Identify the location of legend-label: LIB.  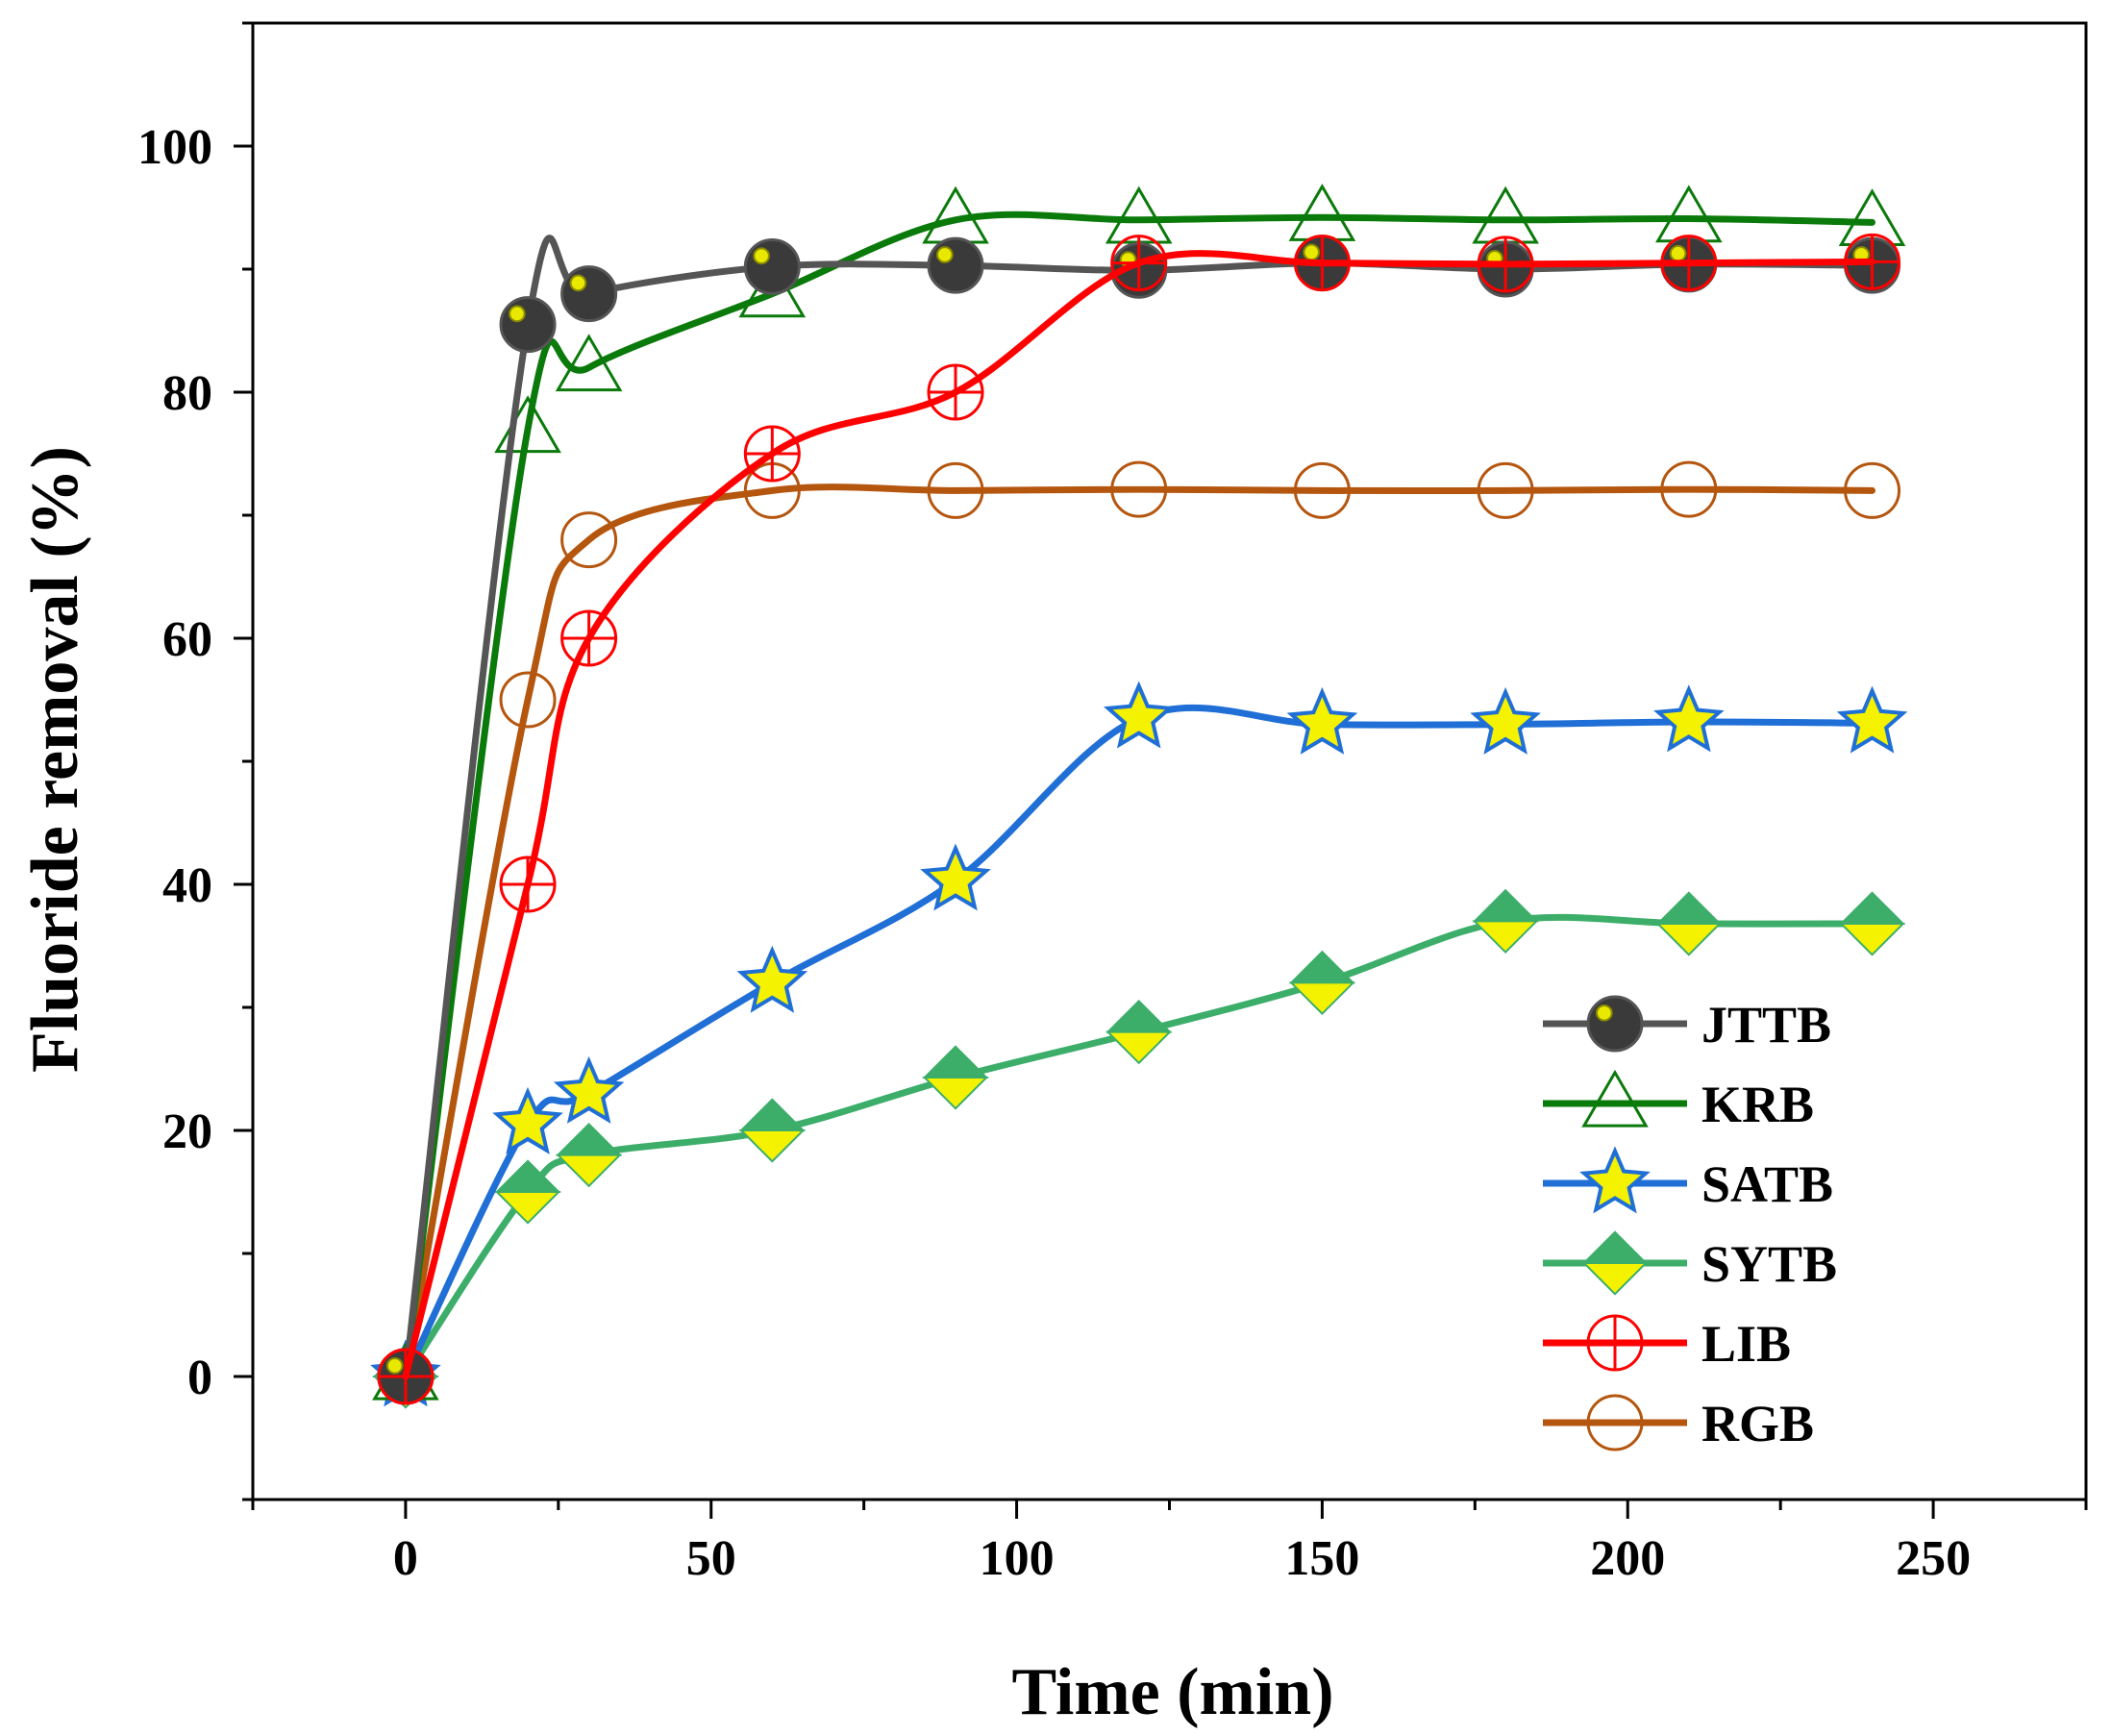
(1746, 1344).